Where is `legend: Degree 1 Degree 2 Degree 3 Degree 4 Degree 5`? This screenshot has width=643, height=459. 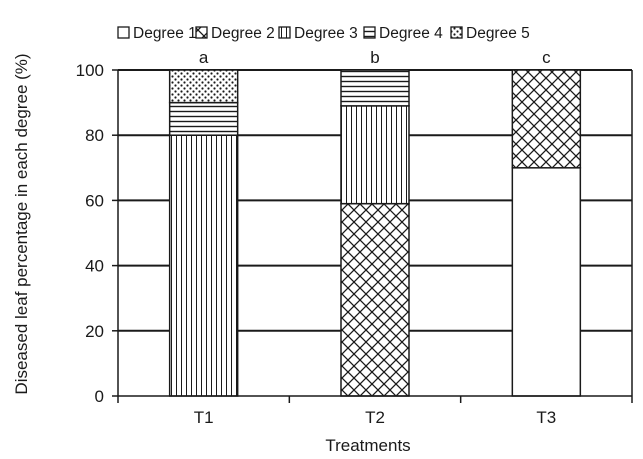
legend: Degree 1 Degree 2 Degree 3 Degree 4 Degree 5 is located at coordinates (323, 33).